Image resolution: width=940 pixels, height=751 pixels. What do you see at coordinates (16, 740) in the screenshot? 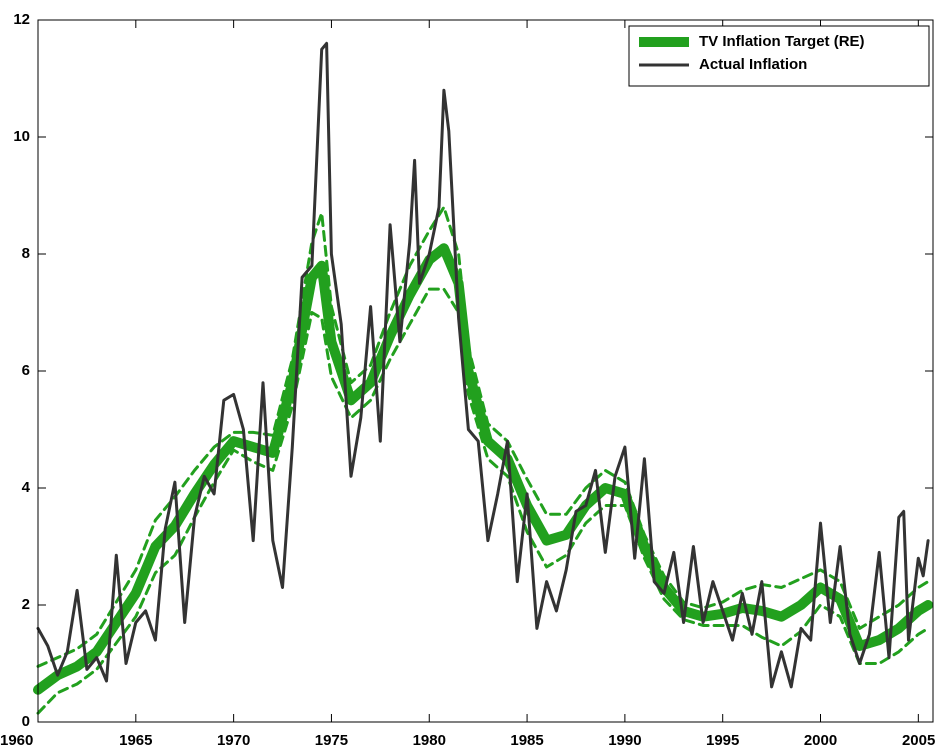
I see `x-tick-label: 1960` at bounding box center [16, 740].